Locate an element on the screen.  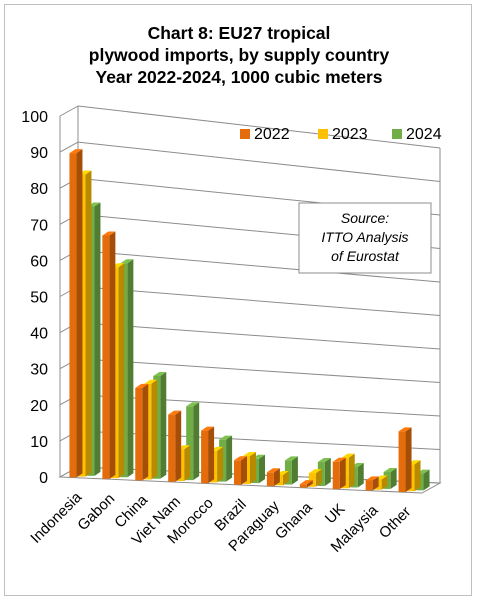
legend-label: 2024 is located at coordinates (424, 134).